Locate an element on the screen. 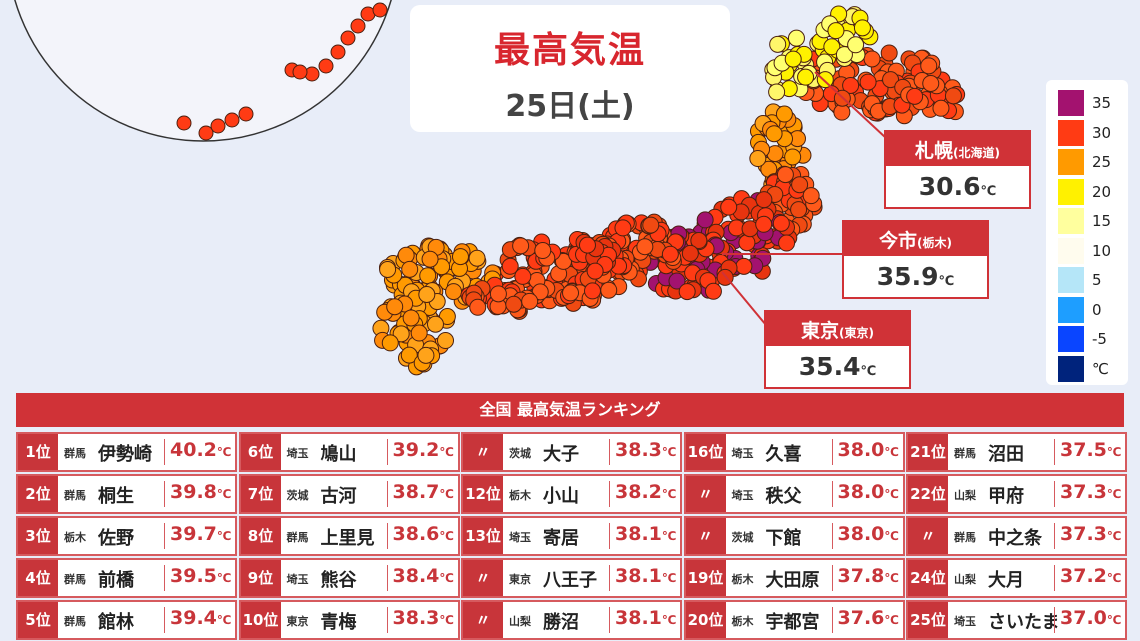 The width and height of the screenshot is (1140, 641). rank: 5位 is located at coordinates (38, 620).